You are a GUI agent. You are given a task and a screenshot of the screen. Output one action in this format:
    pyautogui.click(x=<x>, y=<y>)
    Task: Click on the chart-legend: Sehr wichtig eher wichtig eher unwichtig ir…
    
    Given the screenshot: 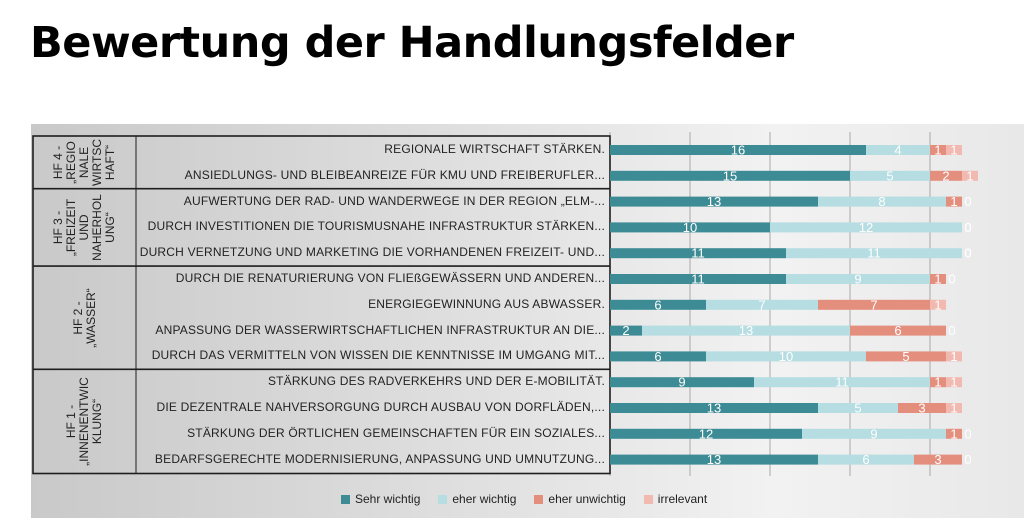 What is the action you would take?
    pyautogui.click(x=524, y=499)
    